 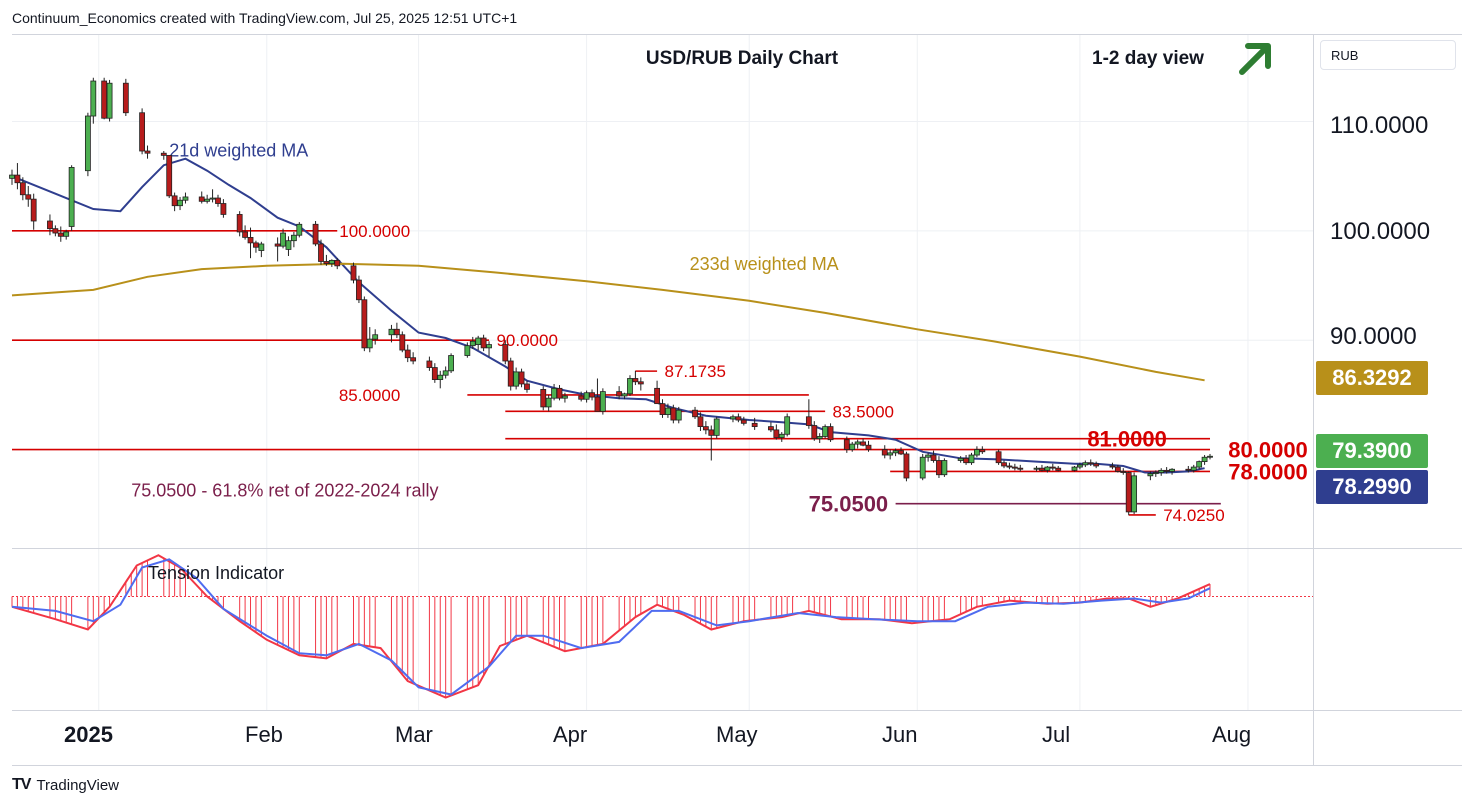 What do you see at coordinates (1372, 378) in the screenshot?
I see `ma233-price-label: 86.3292` at bounding box center [1372, 378].